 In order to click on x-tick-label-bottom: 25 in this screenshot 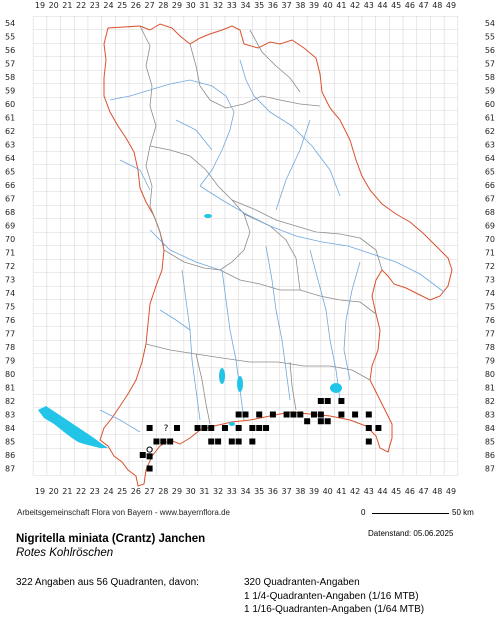, I will do `click(122, 491)`.